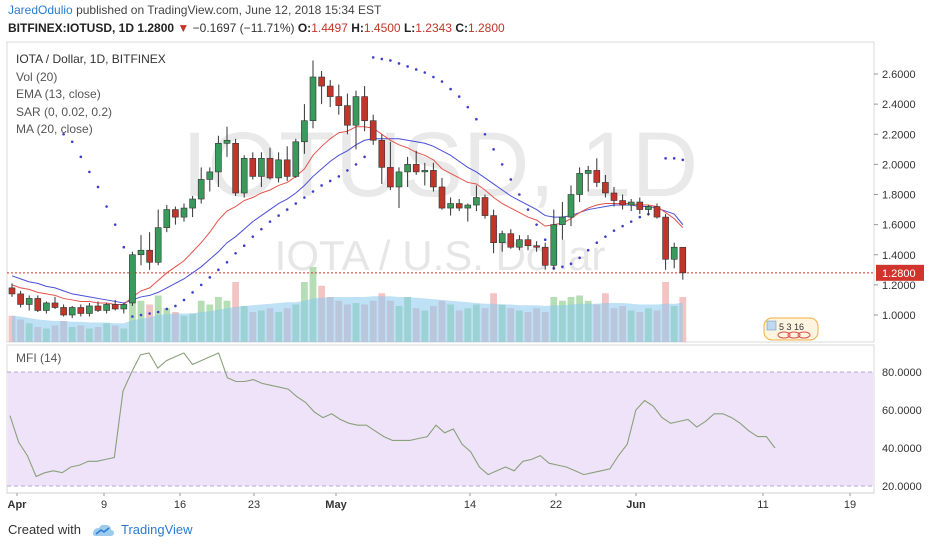 This screenshot has width=932, height=550. Describe the element at coordinates (899, 75) in the screenshot. I see `price-tick-label: 2.6000` at that location.